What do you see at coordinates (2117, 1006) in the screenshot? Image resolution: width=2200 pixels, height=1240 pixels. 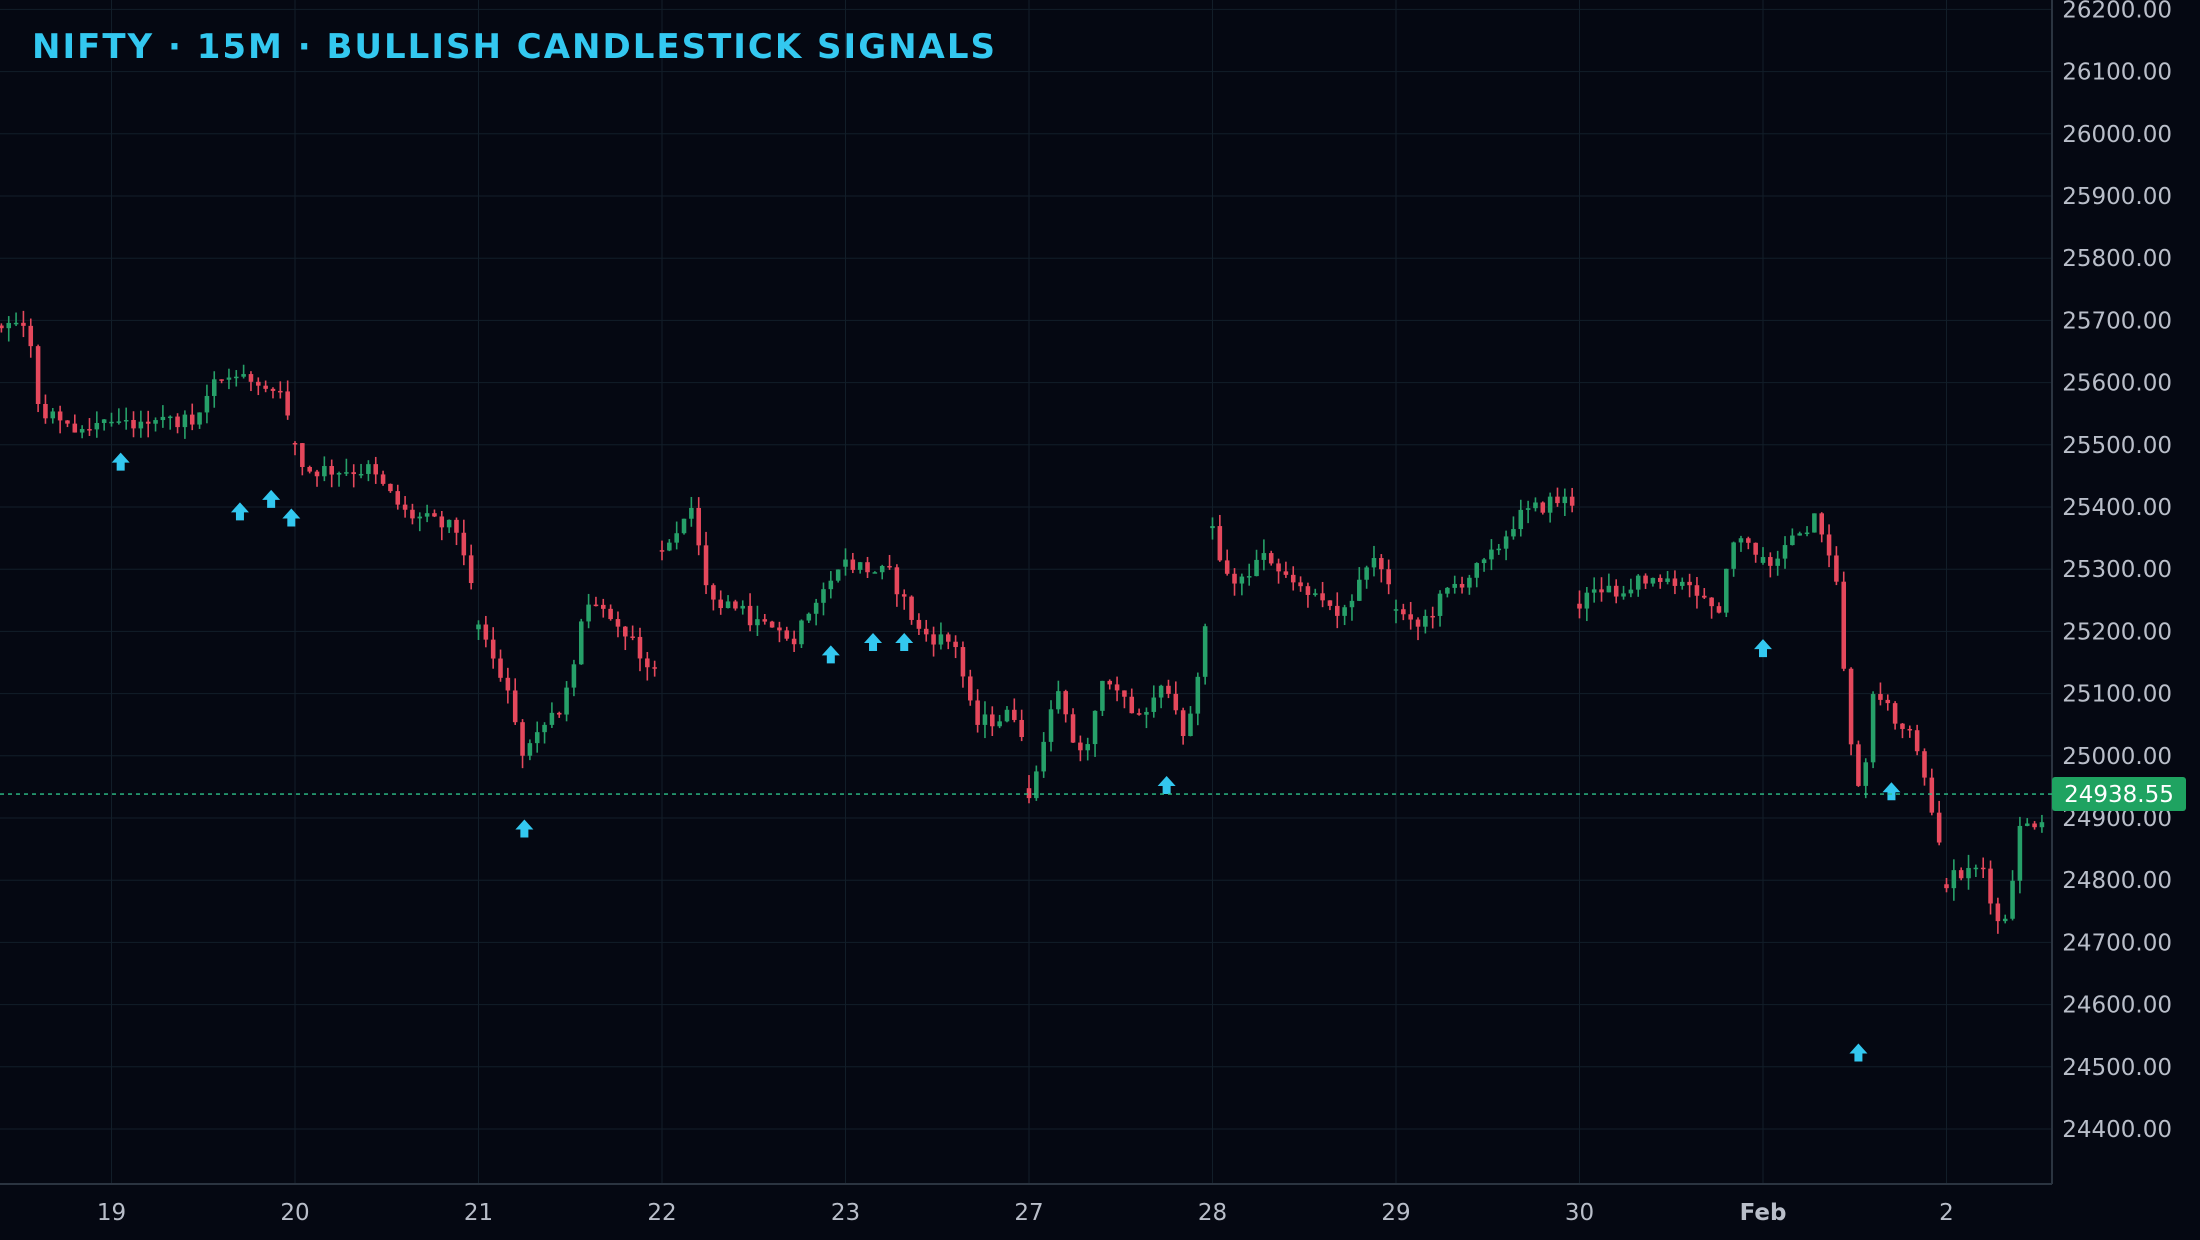 I see `y-tick-label: 24600.00` at bounding box center [2117, 1006].